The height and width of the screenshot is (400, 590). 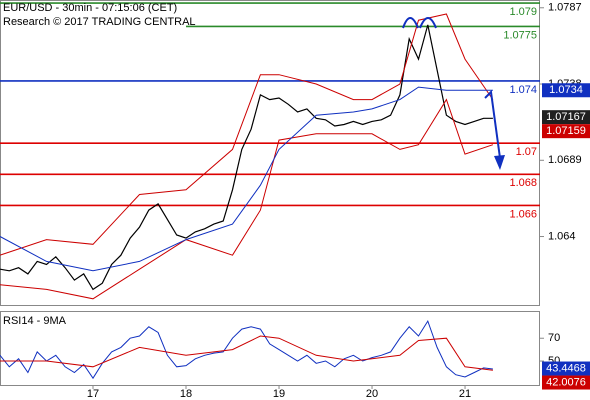 What do you see at coordinates (279, 394) in the screenshot?
I see `x-tick-label: 19` at bounding box center [279, 394].